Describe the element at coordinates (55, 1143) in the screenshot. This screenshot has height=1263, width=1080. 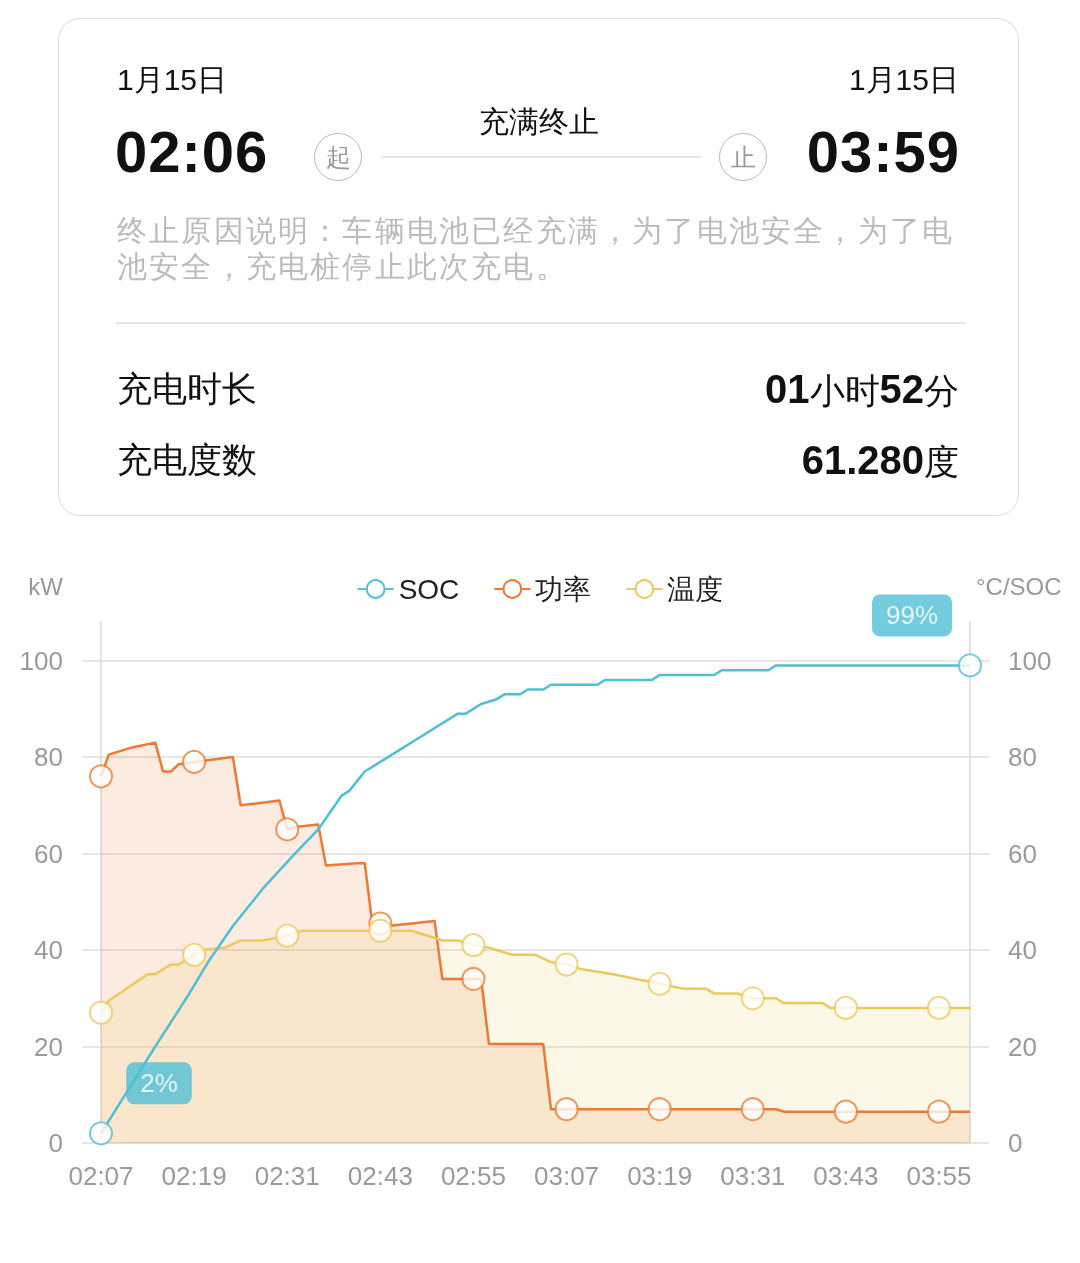
I see `y-tick-label: 0` at that location.